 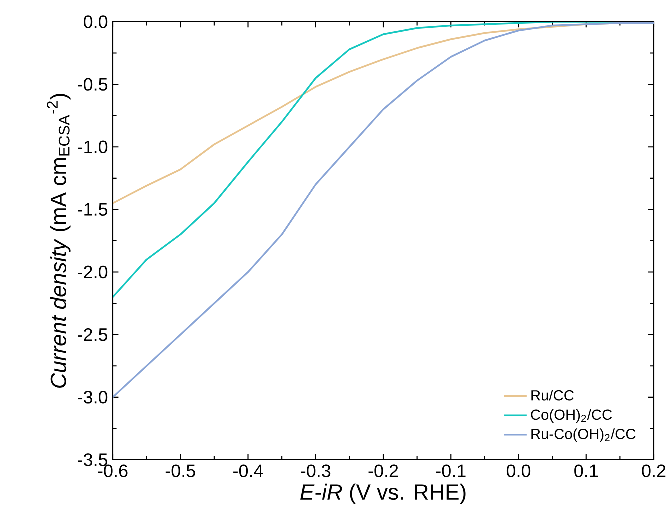 I want to click on y-tick-label: -3.0, so click(x=93, y=397).